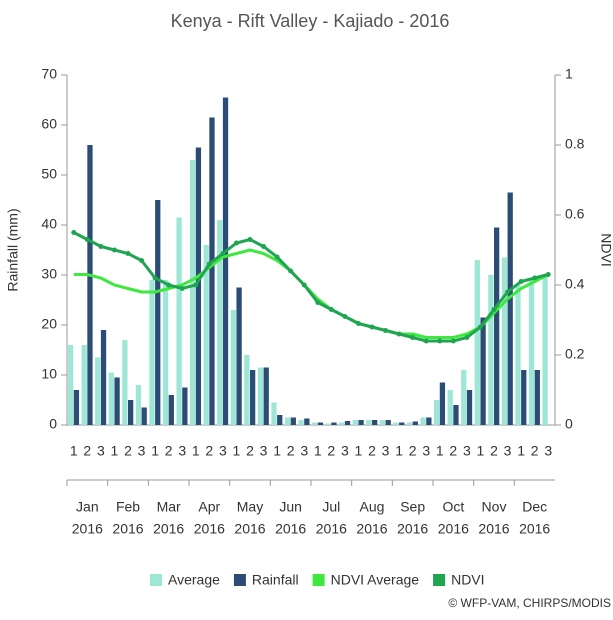 This screenshot has width=613, height=620. Describe the element at coordinates (53, 424) in the screenshot. I see `y-tick-label: 0` at that location.